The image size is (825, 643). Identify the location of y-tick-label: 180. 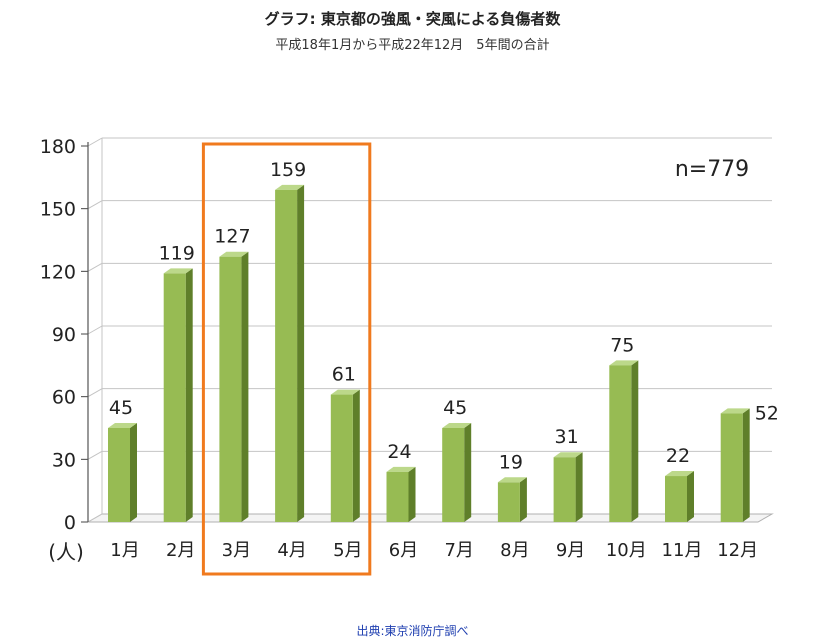
(58, 147).